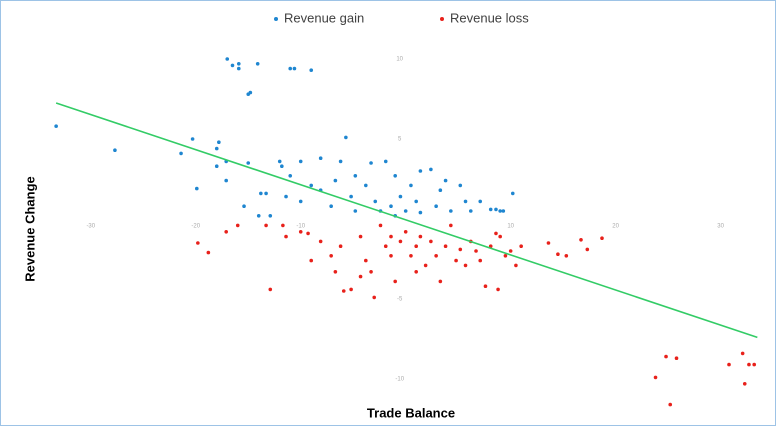 The height and width of the screenshot is (426, 776). I want to click on y-tick-label: 10, so click(399, 60).